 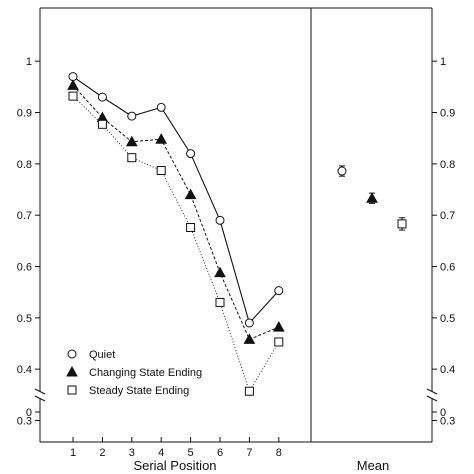 I want to click on y-axis-right: 1 0.9 0.8 0.7 0.6 0.5 0.4 0.30, so click(x=440, y=225).